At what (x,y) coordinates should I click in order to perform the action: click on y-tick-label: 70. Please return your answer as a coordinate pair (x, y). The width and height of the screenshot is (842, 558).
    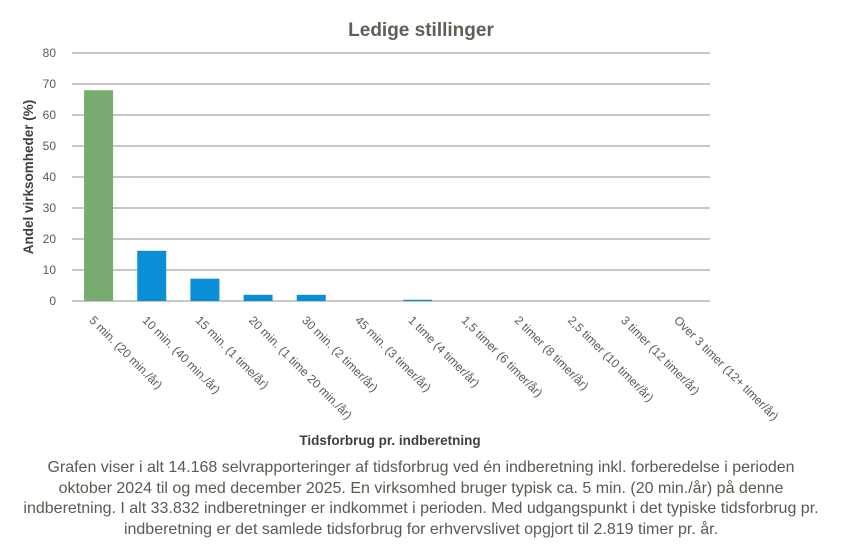
    Looking at the image, I should click on (50, 84).